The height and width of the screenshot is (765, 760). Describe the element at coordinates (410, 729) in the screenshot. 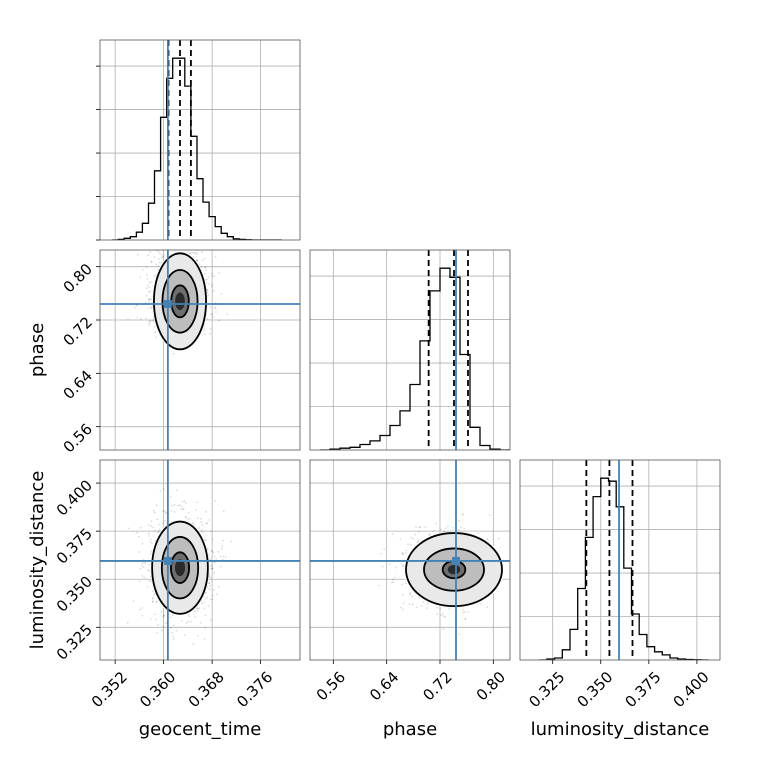

I see `x-axis-label: phase` at that location.